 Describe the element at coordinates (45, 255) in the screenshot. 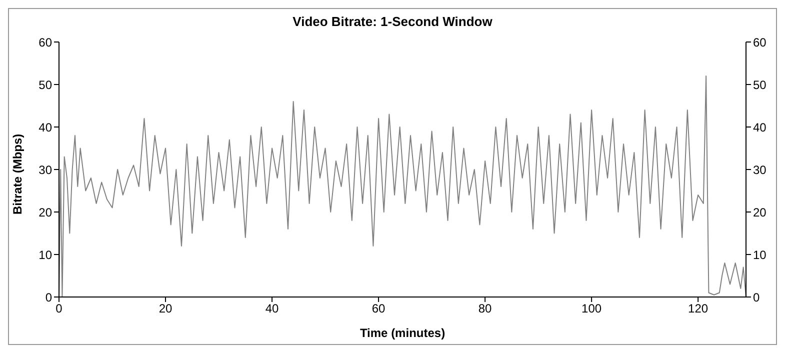

I see `y-tick-label: 10` at that location.